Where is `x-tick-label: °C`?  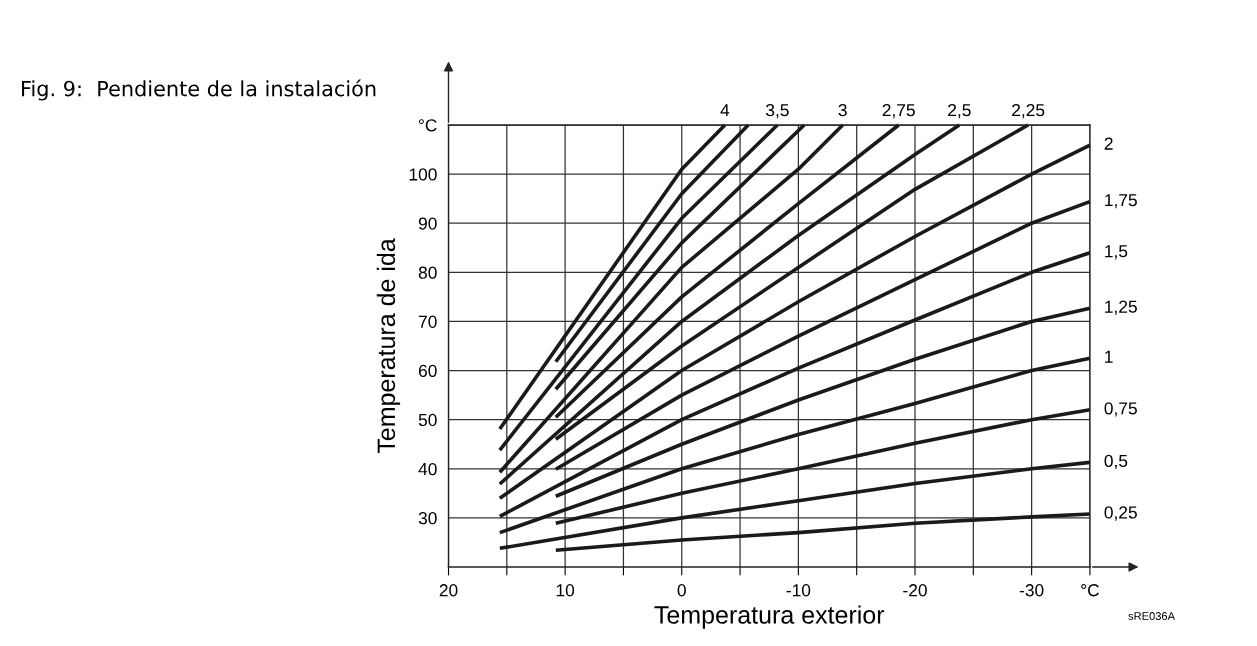 x-tick-label: °C is located at coordinates (1090, 590).